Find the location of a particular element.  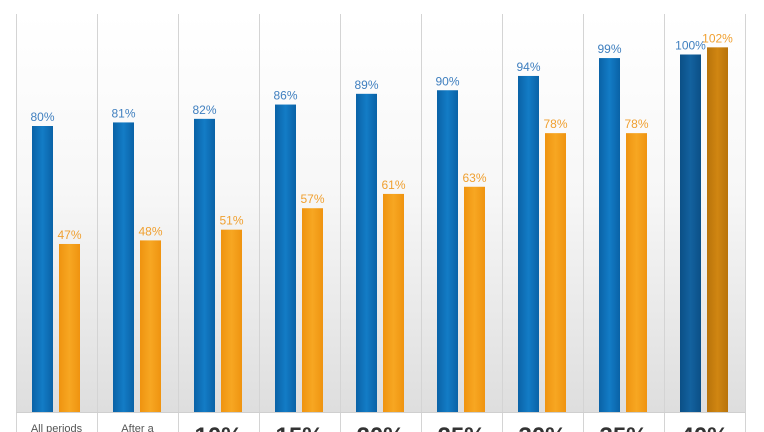

data-label-series-2: 47% is located at coordinates (69, 235).